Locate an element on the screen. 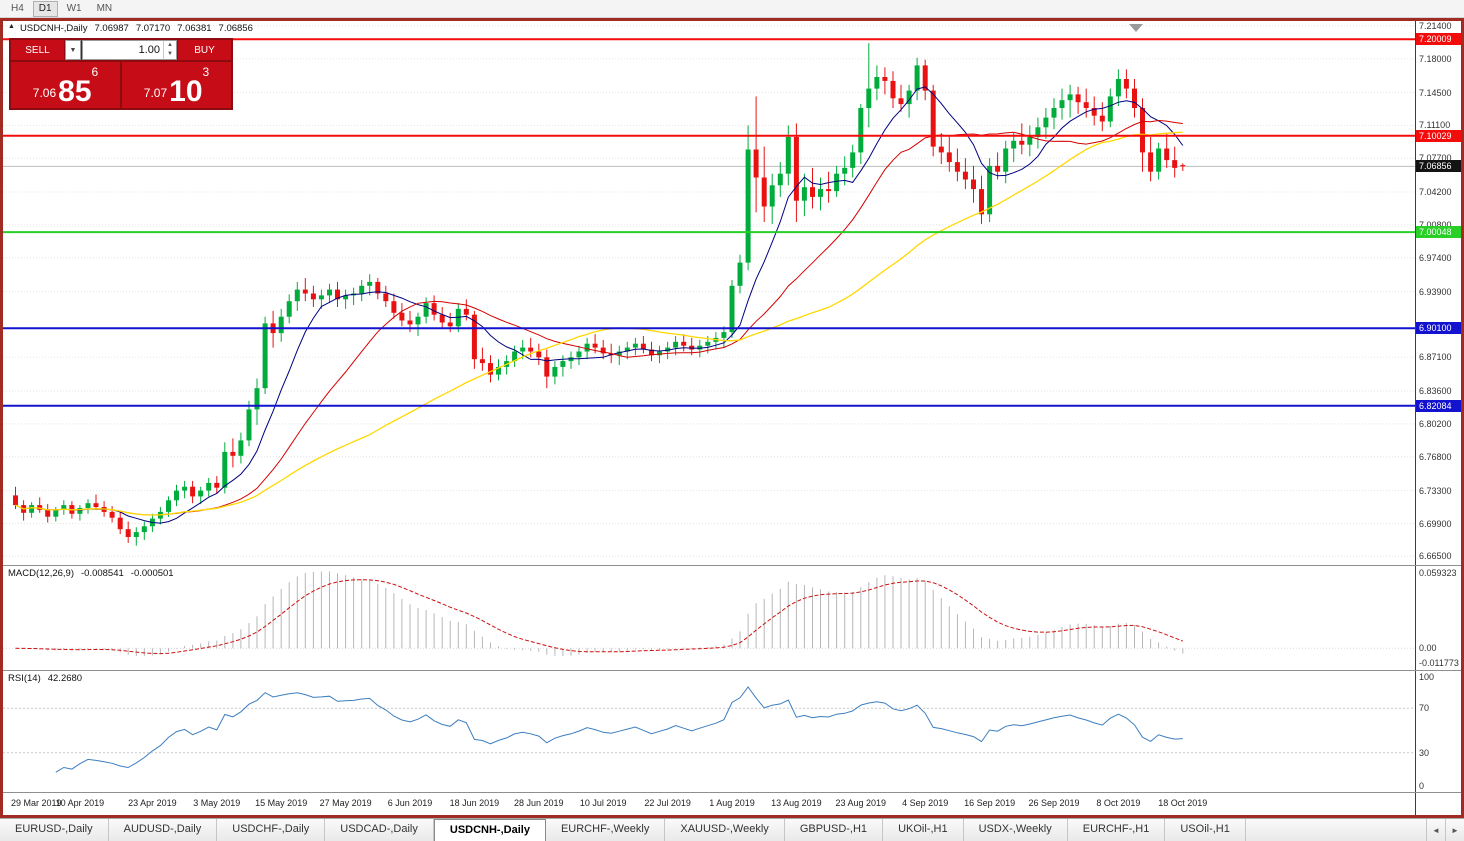  macd-zero-label: 0.00 is located at coordinates (1428, 648).